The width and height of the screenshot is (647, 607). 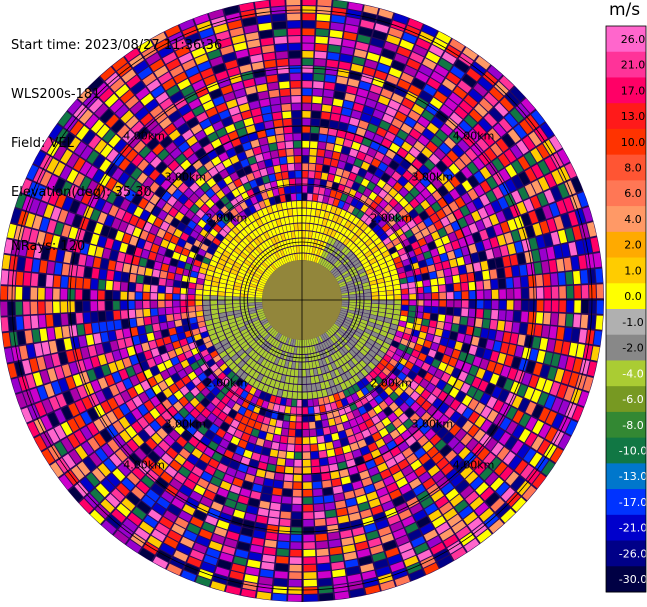 What do you see at coordinates (632, 348) in the screenshot?
I see `colorbar-tick-label: -2.0` at bounding box center [632, 348].